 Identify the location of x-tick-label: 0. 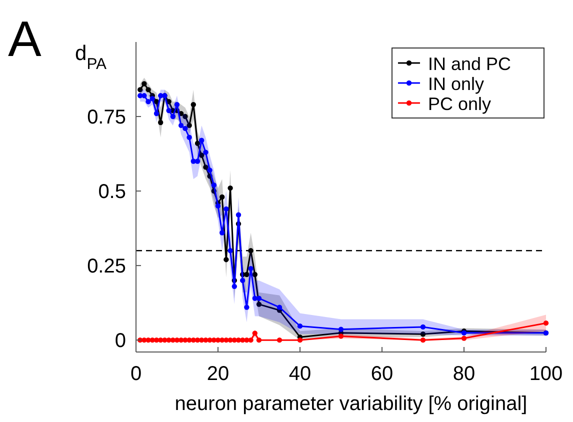
(136, 374).